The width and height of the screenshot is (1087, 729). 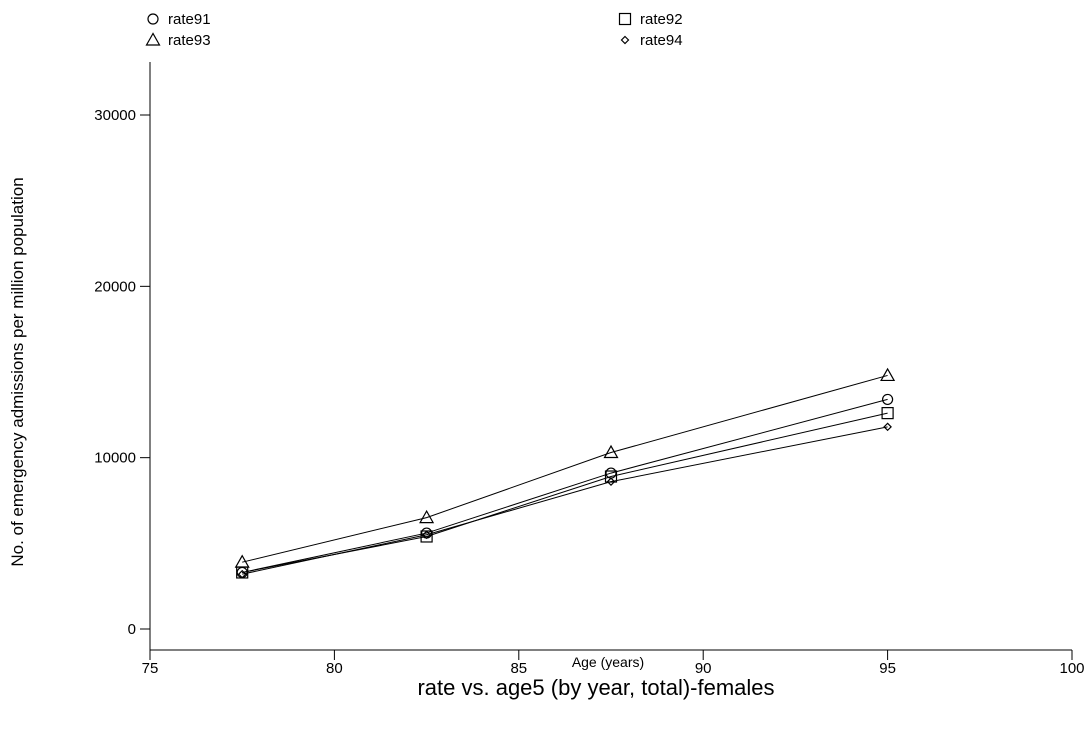 I want to click on x-tick-label: 100, so click(x=1071, y=668).